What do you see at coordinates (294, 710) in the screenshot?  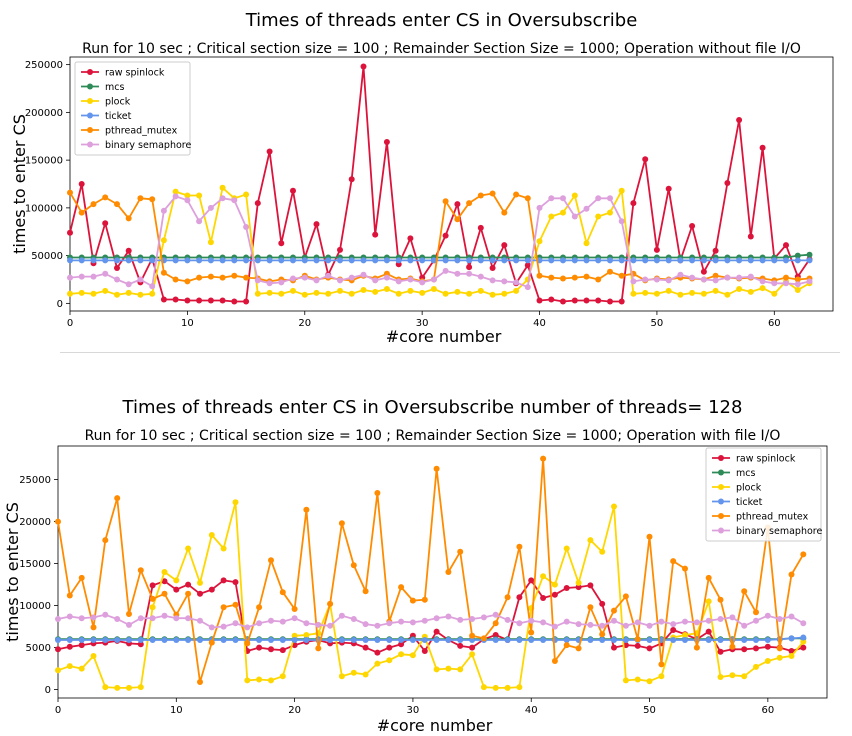 I see `x-tick-label: 20` at bounding box center [294, 710].